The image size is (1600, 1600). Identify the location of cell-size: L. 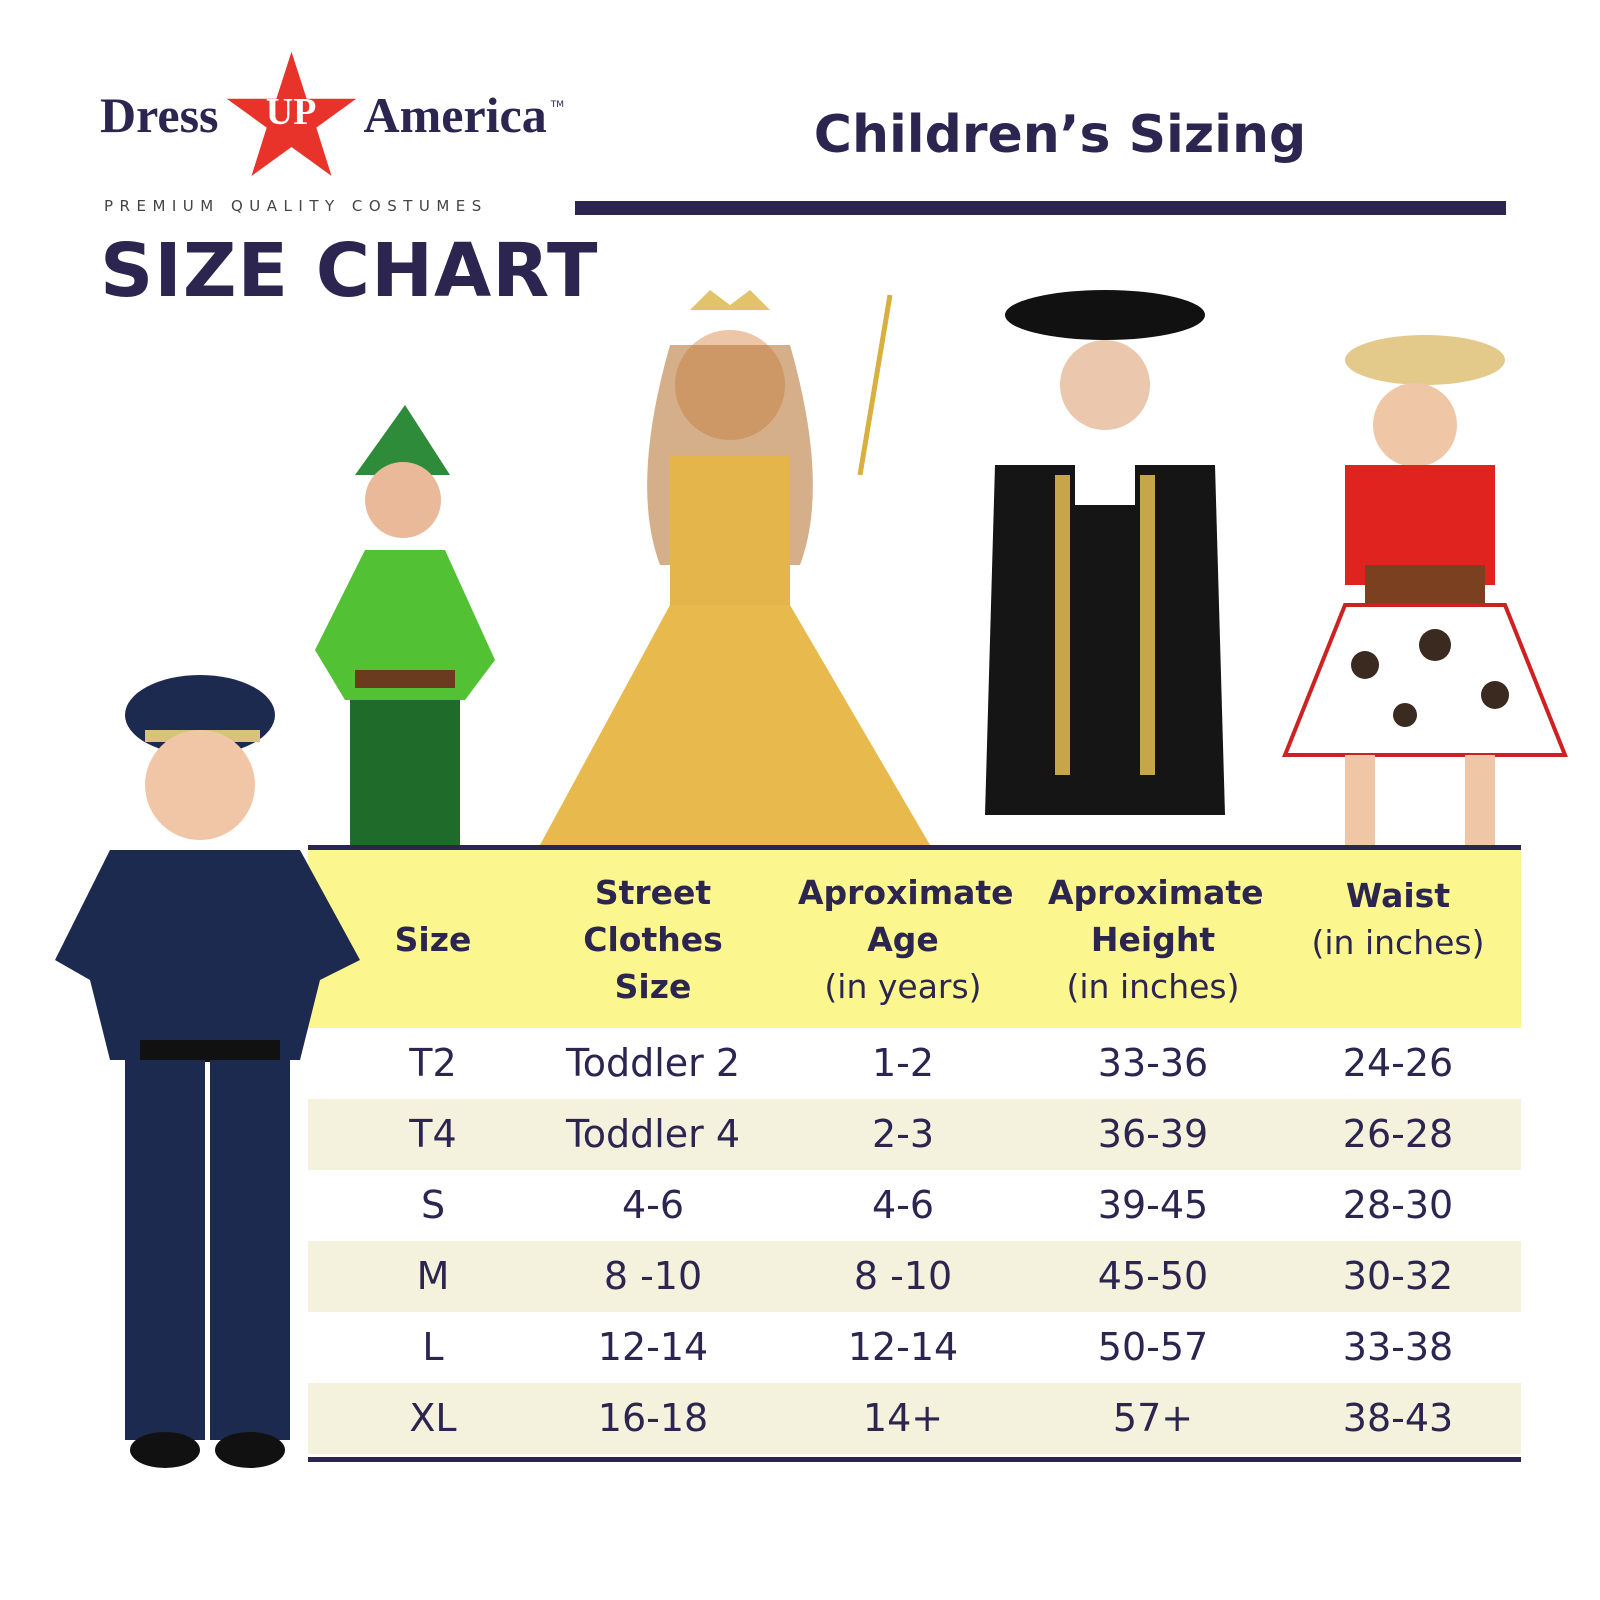
(433, 1347).